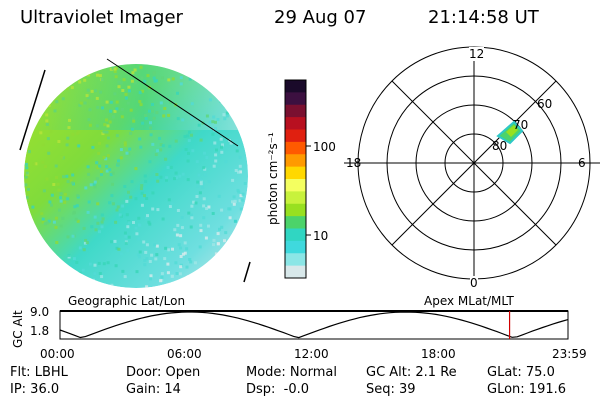 The width and height of the screenshot is (600, 400). What do you see at coordinates (582, 163) in the screenshot?
I see `mlt-label-6: 6` at bounding box center [582, 163].